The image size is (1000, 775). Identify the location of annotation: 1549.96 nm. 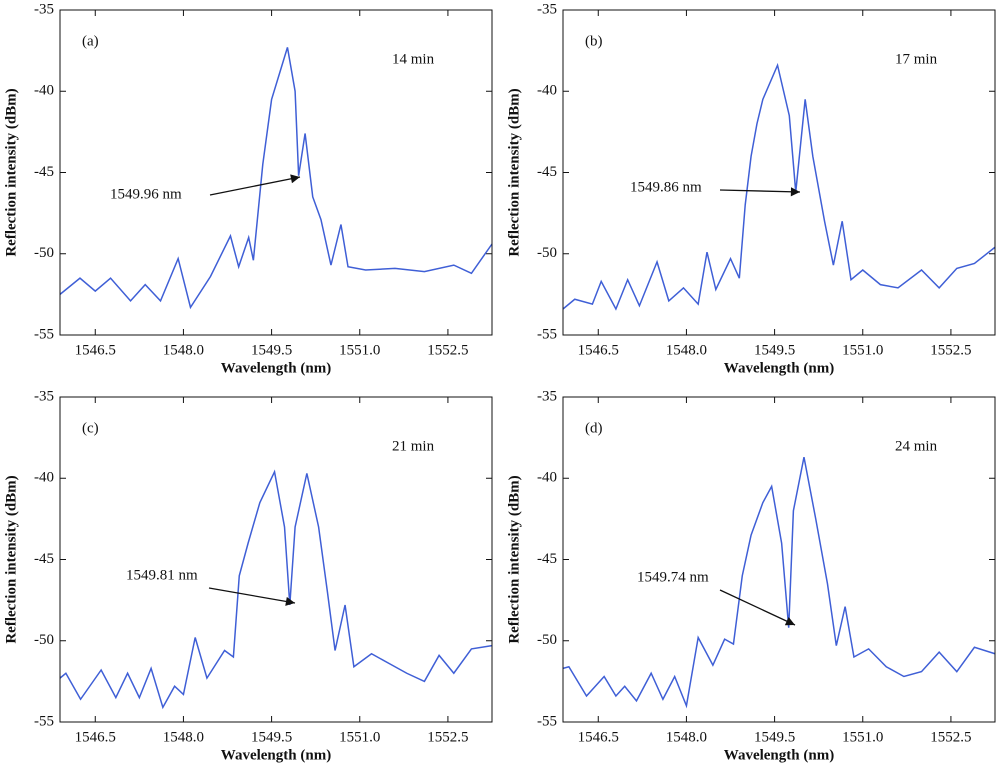
(146, 194).